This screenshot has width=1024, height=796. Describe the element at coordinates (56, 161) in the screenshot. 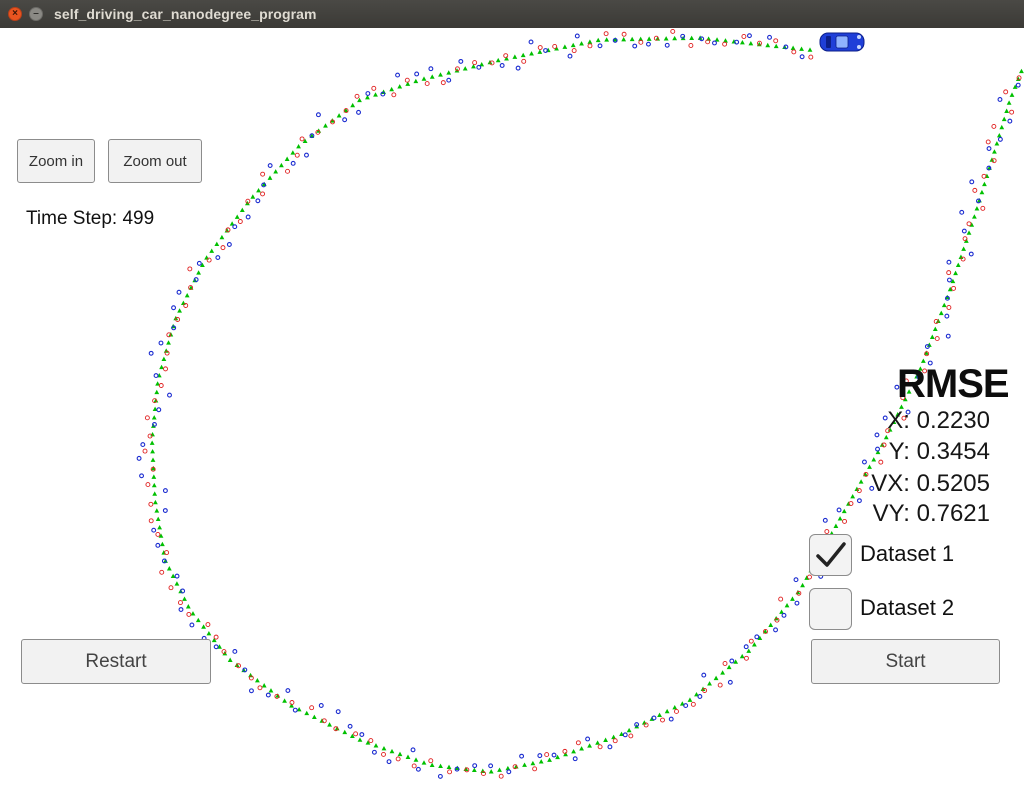

I see `zoom-in-button: Zoom in` at that location.